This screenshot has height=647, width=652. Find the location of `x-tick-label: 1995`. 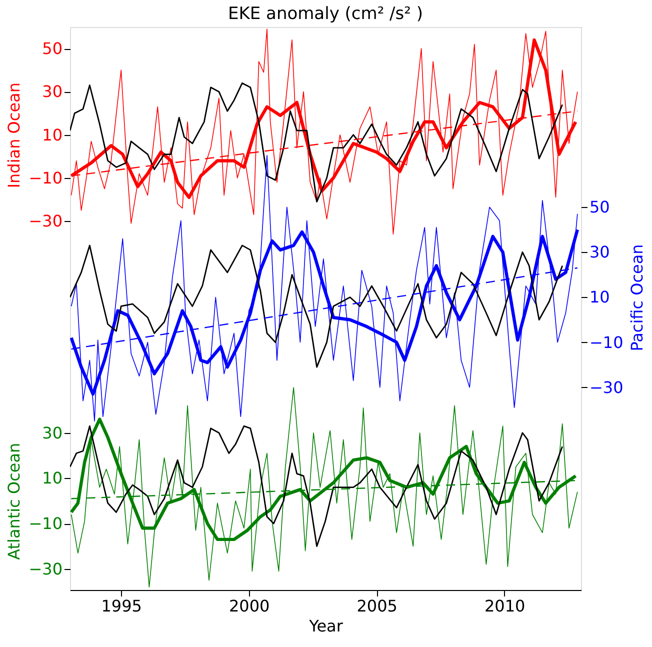

x-tick-label: 1995 is located at coordinates (121, 606).